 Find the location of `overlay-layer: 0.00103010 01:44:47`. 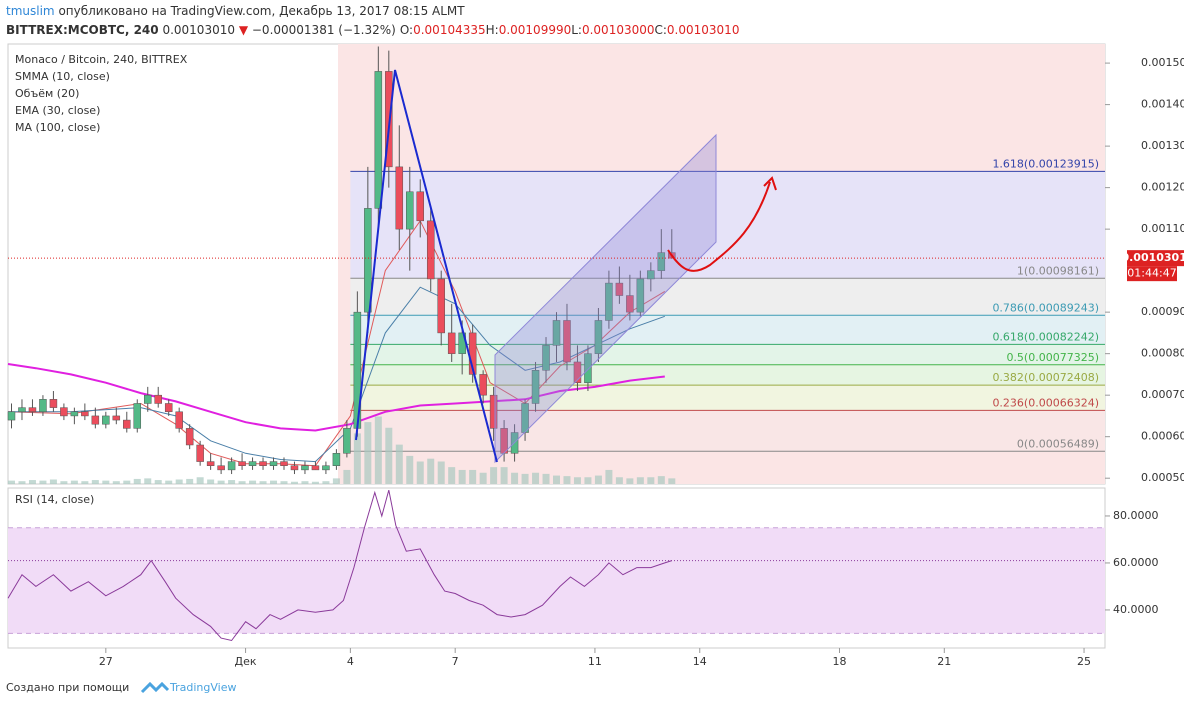

overlay-layer: 0.00103010 01:44:47 is located at coordinates (596, 266).